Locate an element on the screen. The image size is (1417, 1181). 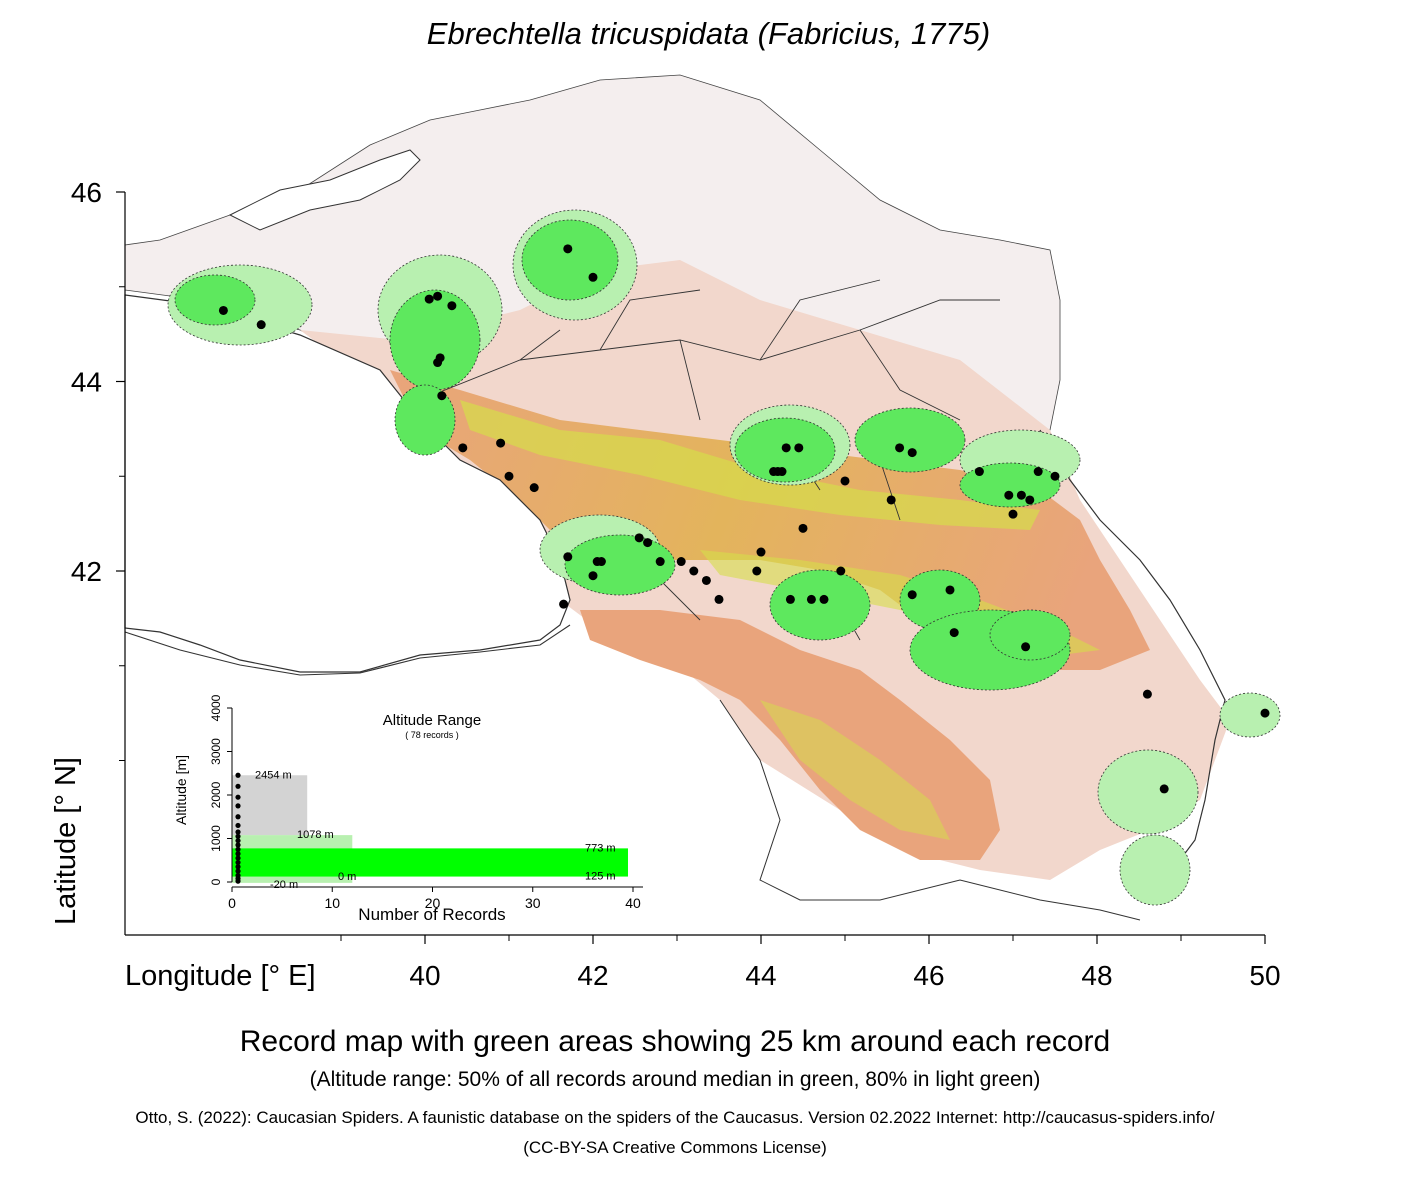
inset-subtitle: ( 78 records ) is located at coordinates (432, 735).